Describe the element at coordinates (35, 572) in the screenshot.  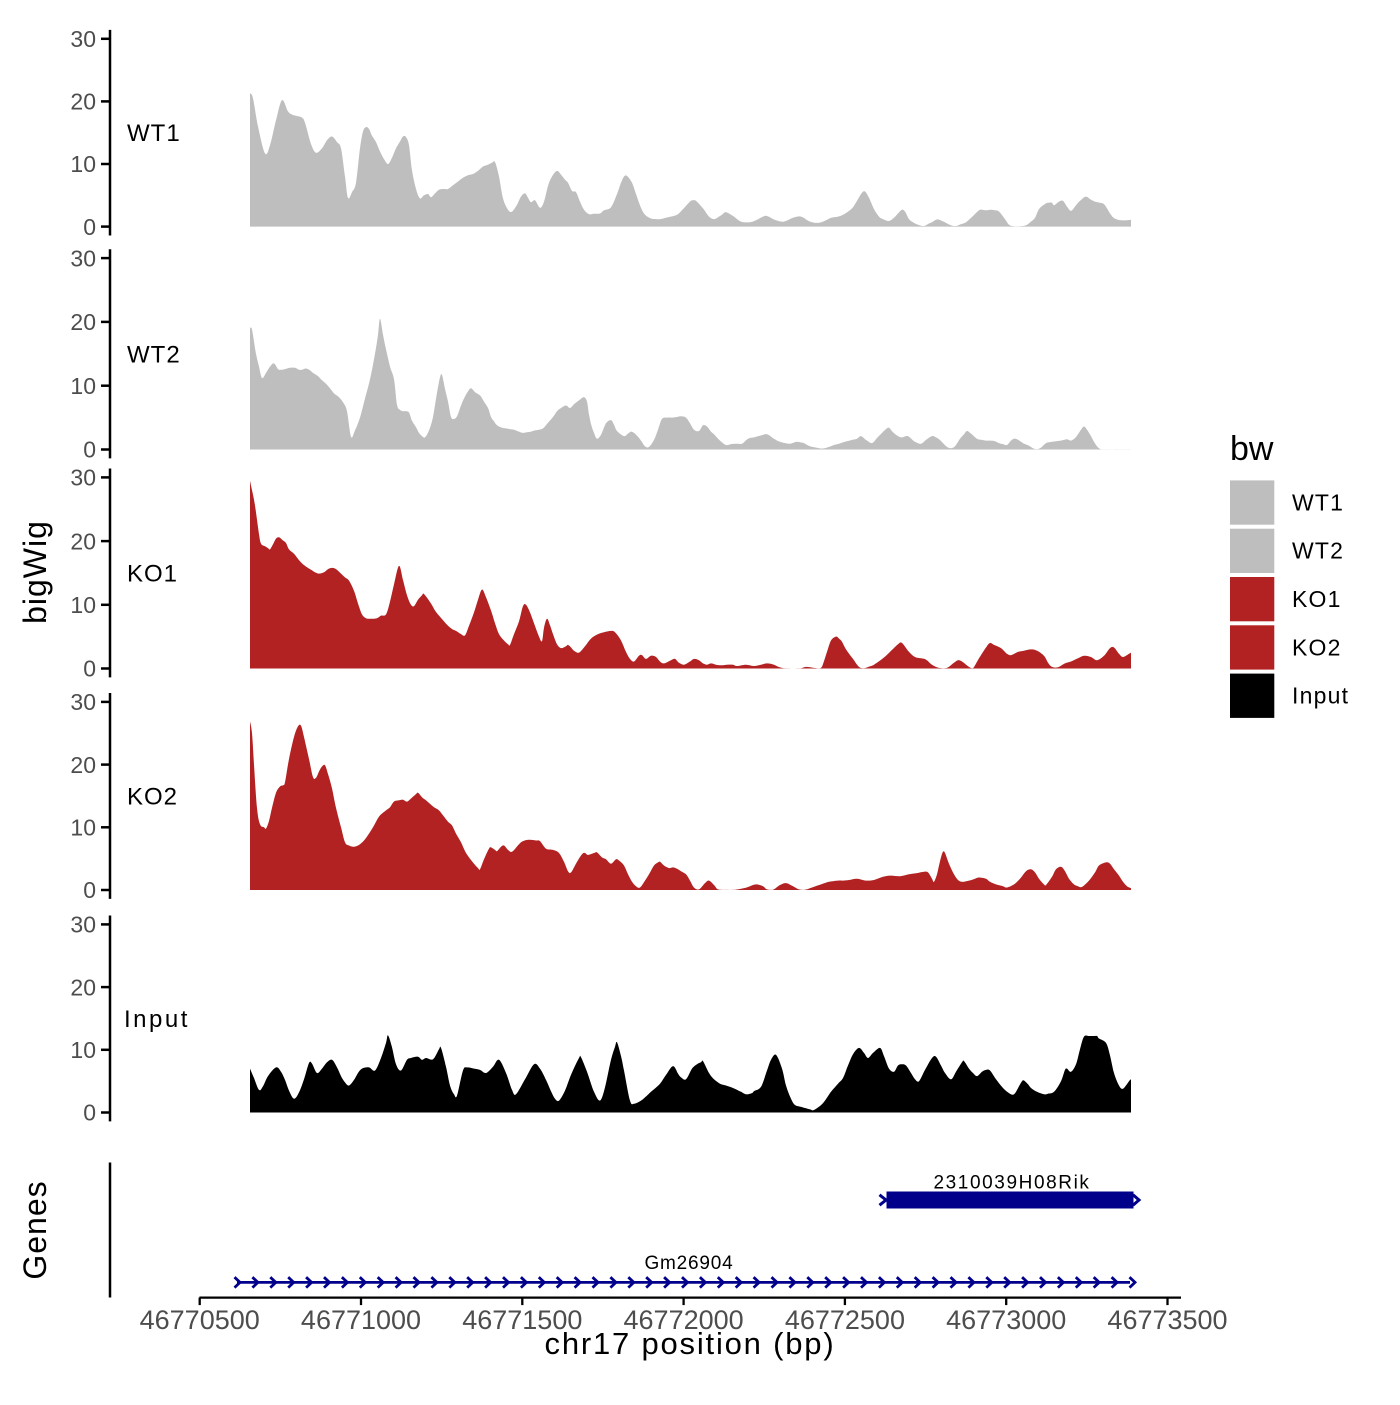
I see `svg-text: bigWig` at that location.